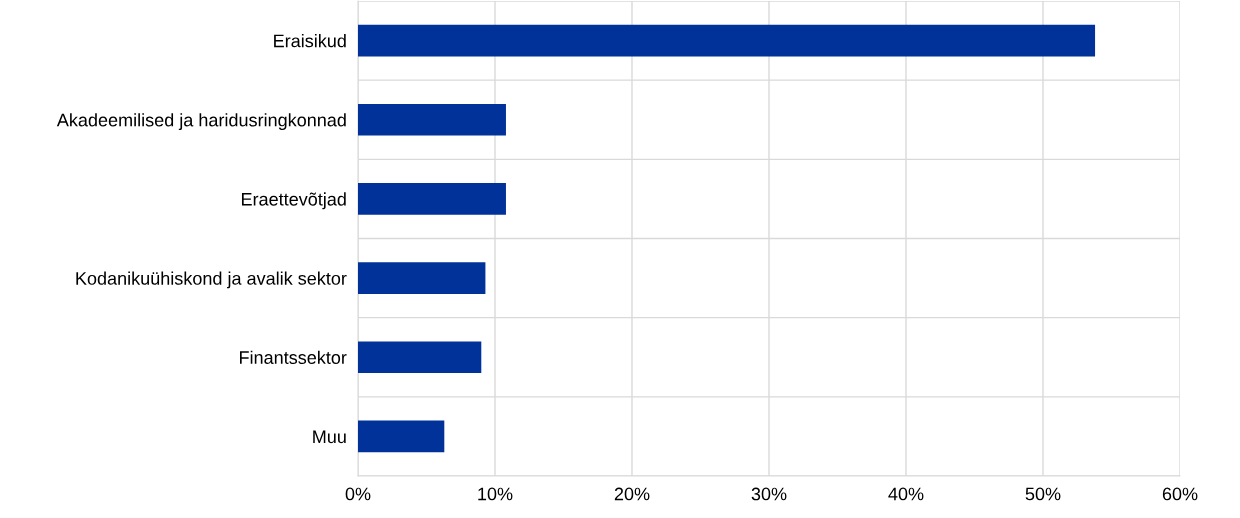 Image resolution: width=1240 pixels, height=518 pixels. What do you see at coordinates (329, 437) in the screenshot?
I see `y-tick-label: Muu` at bounding box center [329, 437].